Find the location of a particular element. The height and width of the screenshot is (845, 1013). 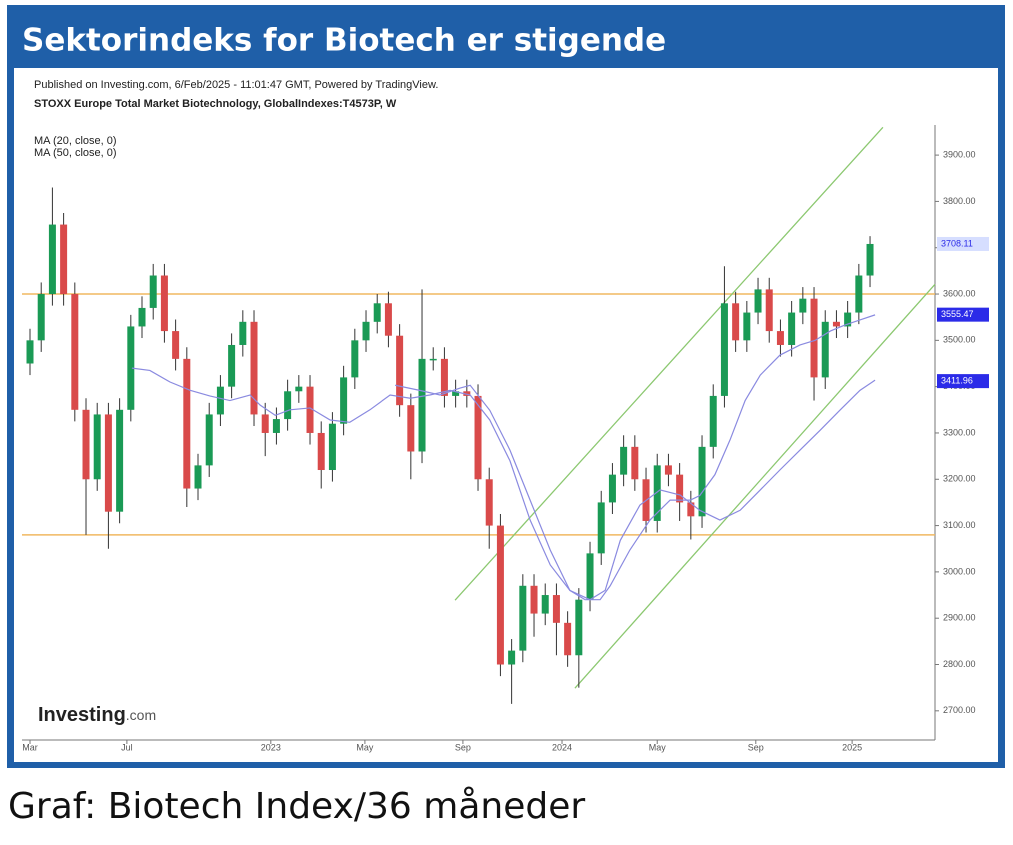

y-tick-label: 3800.00 is located at coordinates (959, 201).